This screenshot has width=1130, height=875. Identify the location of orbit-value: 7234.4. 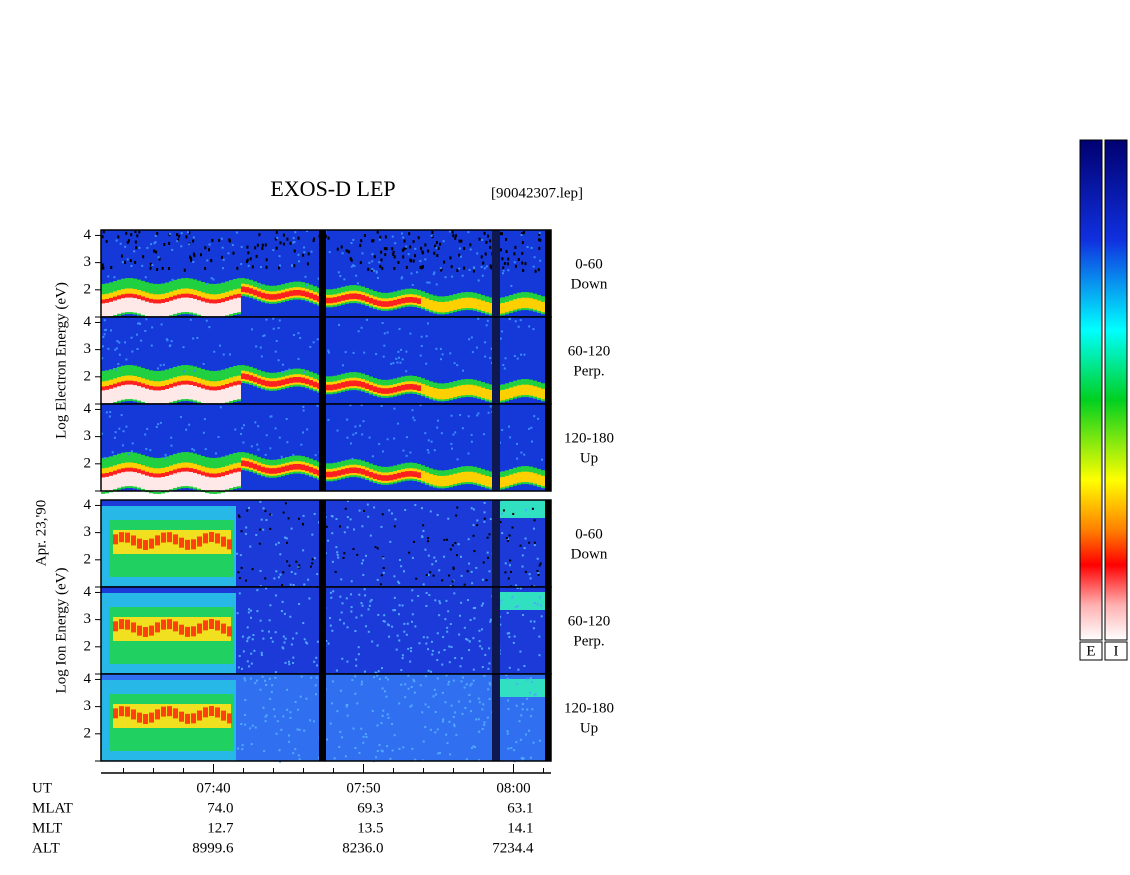
(513, 848).